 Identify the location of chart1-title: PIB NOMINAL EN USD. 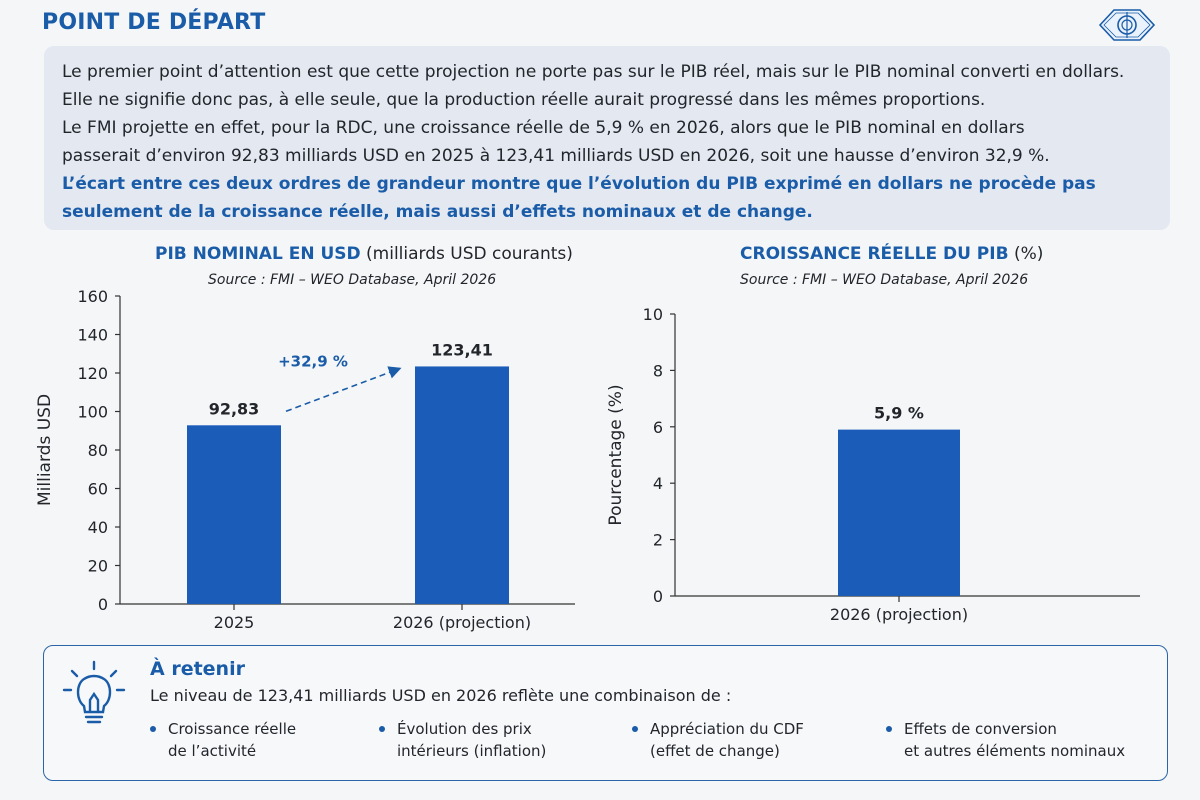
(258, 254).